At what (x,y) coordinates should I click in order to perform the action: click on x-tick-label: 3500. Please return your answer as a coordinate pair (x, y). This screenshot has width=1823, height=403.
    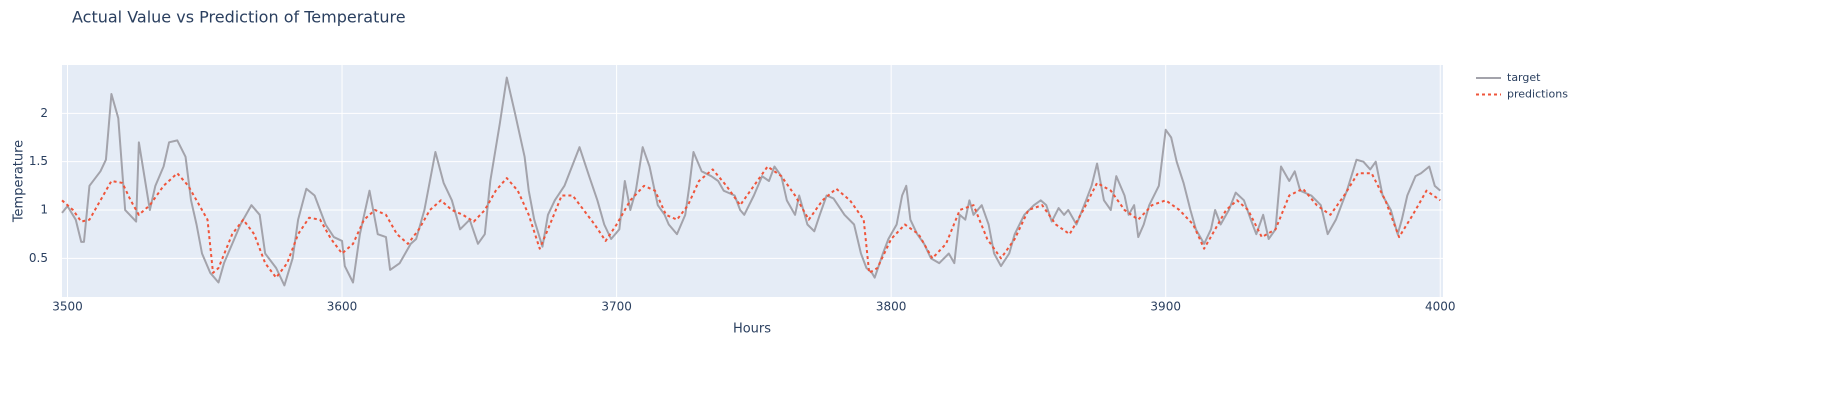
    Looking at the image, I should click on (67, 307).